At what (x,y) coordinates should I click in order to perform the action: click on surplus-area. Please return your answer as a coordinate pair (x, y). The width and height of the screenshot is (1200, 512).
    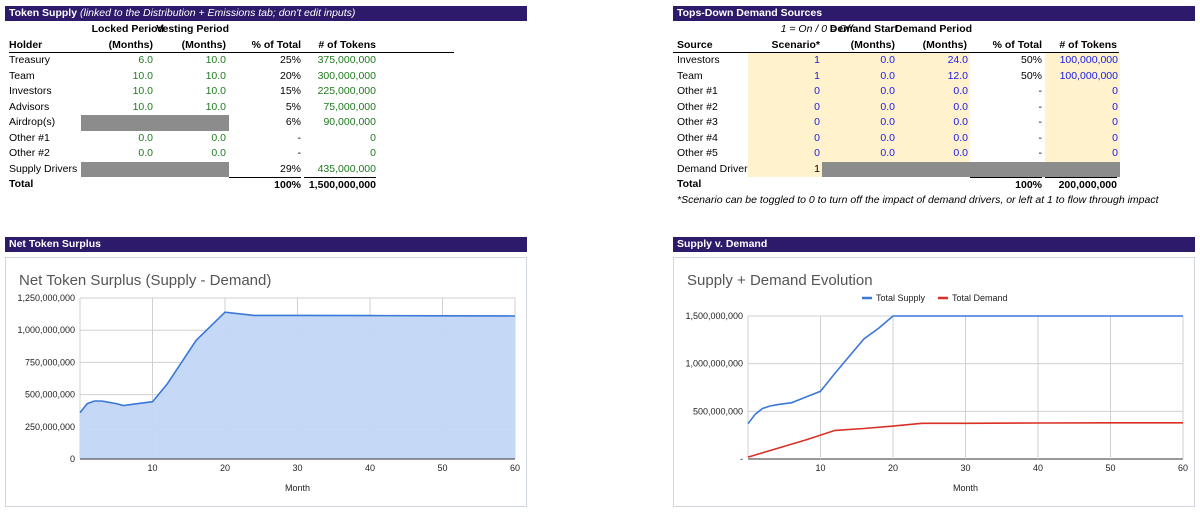
    Looking at the image, I should click on (297, 385).